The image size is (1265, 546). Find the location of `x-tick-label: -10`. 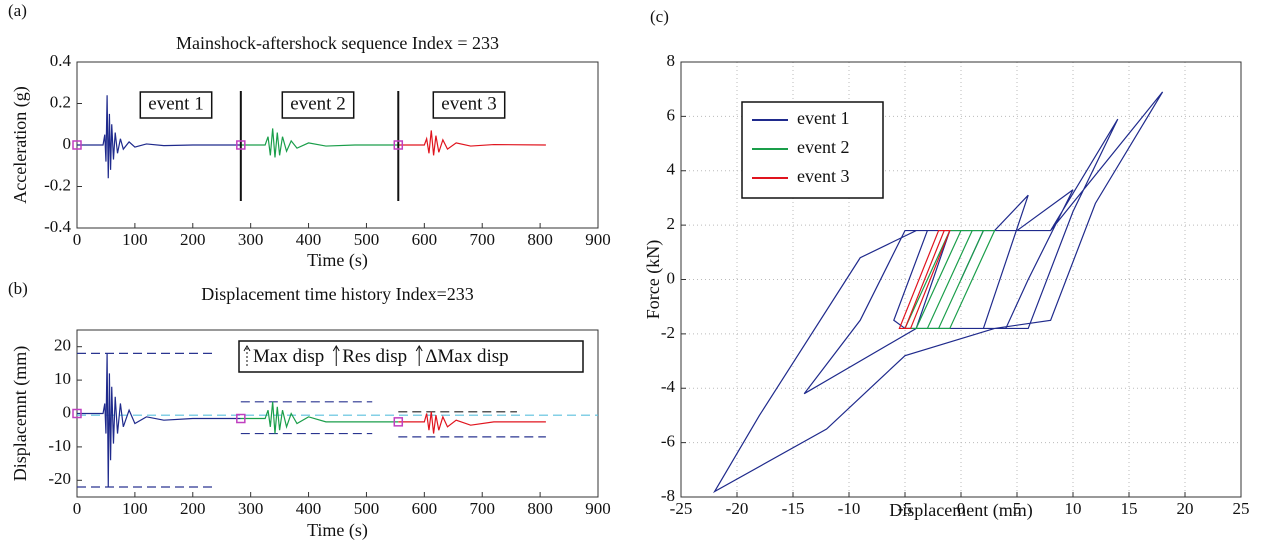

x-tick-label: -10 is located at coordinates (849, 508).